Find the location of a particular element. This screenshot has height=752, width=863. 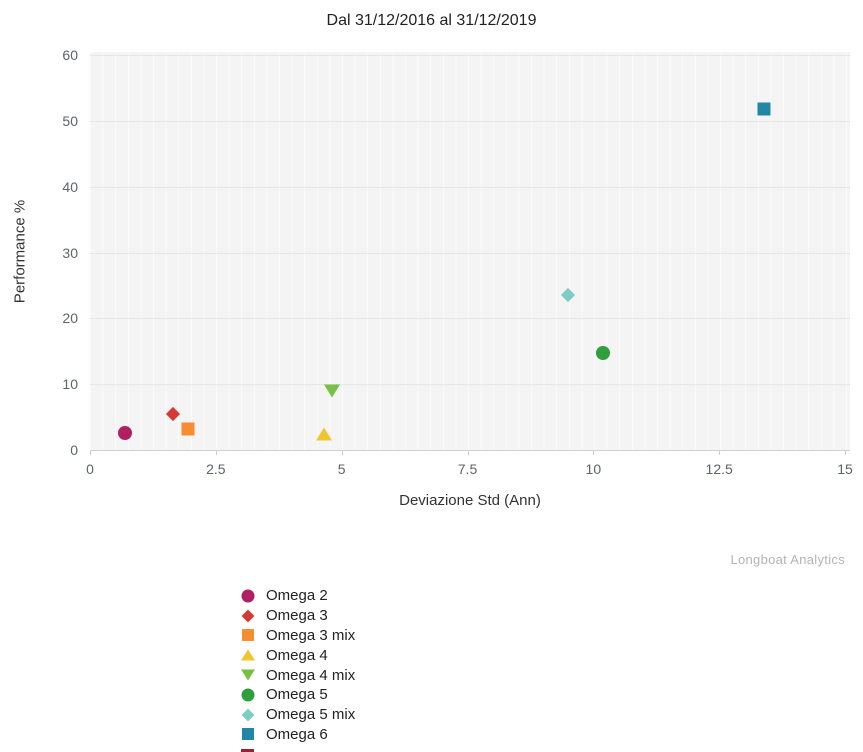

x-tick-mark-2.5 is located at coordinates (216, 453).